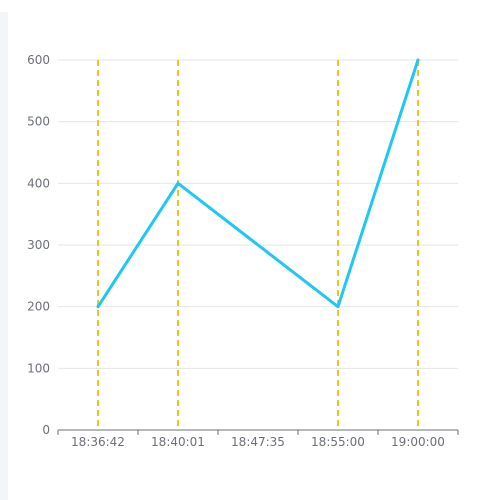 The height and width of the screenshot is (500, 500). I want to click on x-tick-label: 18:47:35, so click(258, 442).